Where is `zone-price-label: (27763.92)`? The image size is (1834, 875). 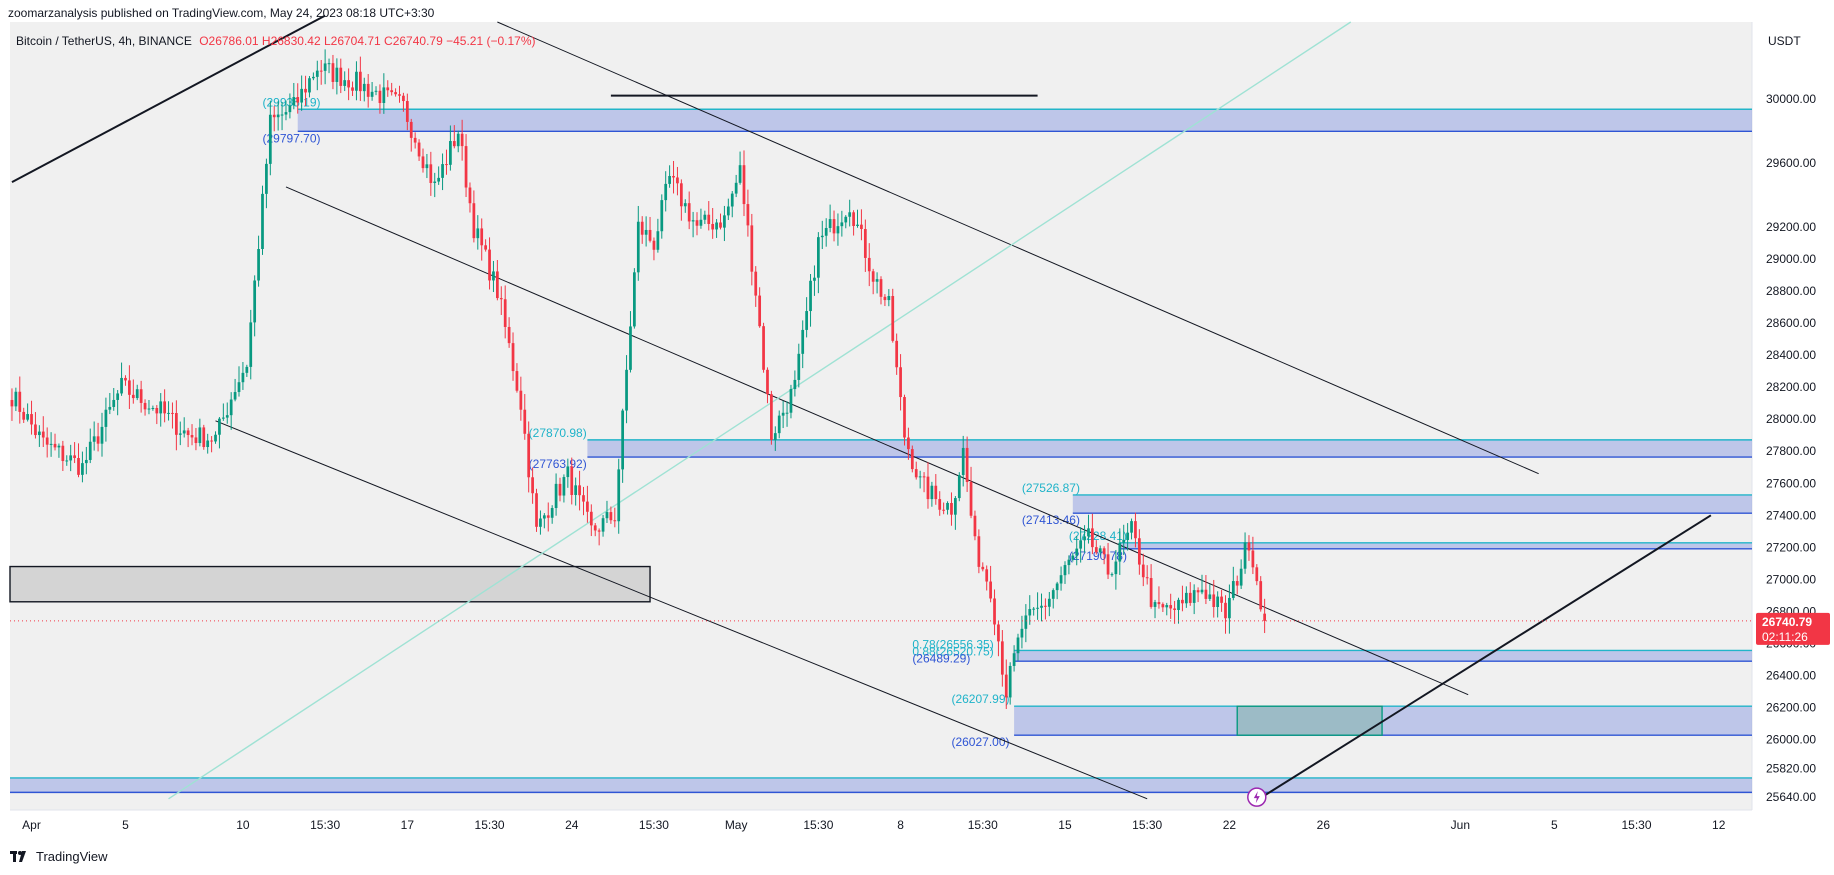
zone-price-label: (27763.92) is located at coordinates (558, 464).